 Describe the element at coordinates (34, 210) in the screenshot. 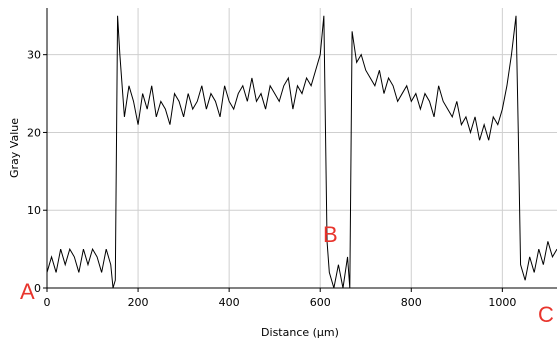

I see `y-tick-label: 10` at that location.